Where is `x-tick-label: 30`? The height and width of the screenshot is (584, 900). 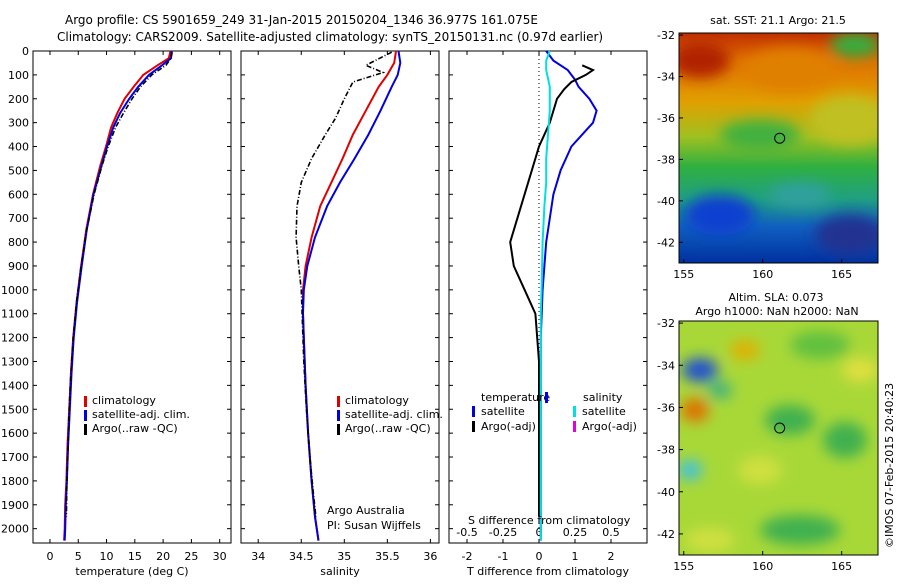 x-tick-label: 30 is located at coordinates (220, 556).